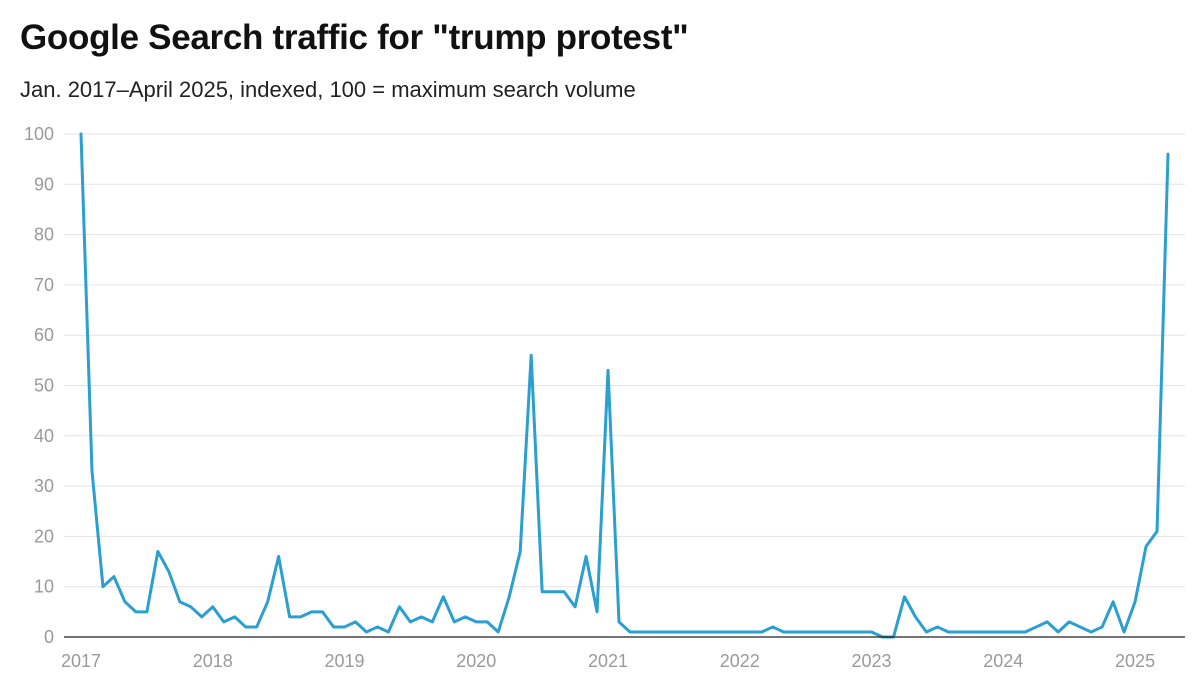 The height and width of the screenshot is (686, 1200). I want to click on x-tick-label-2022: 2022, so click(740, 661).